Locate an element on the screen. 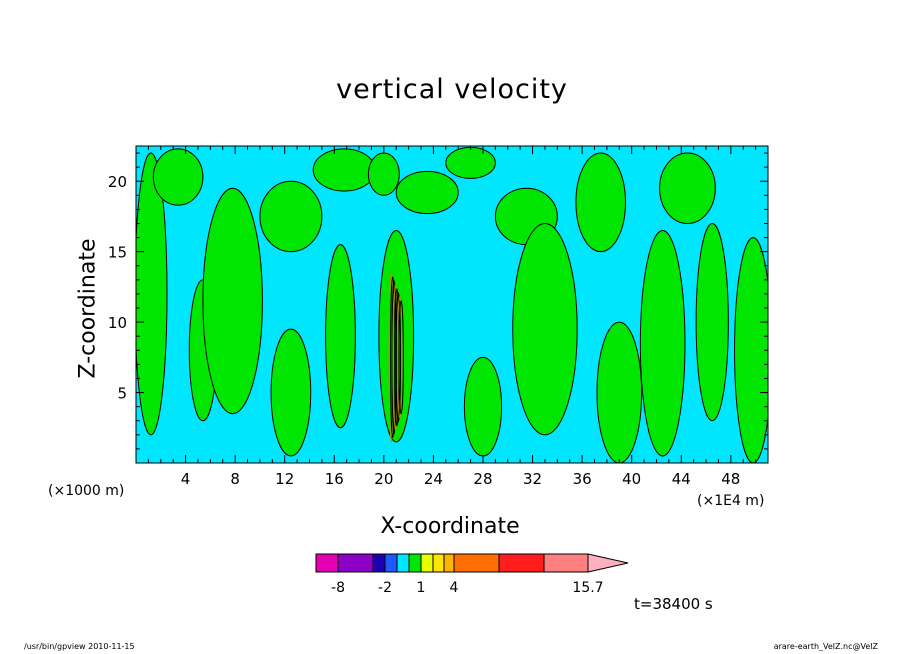 This screenshot has height=654, width=904. x-tick-label: 44 is located at coordinates (681, 479).